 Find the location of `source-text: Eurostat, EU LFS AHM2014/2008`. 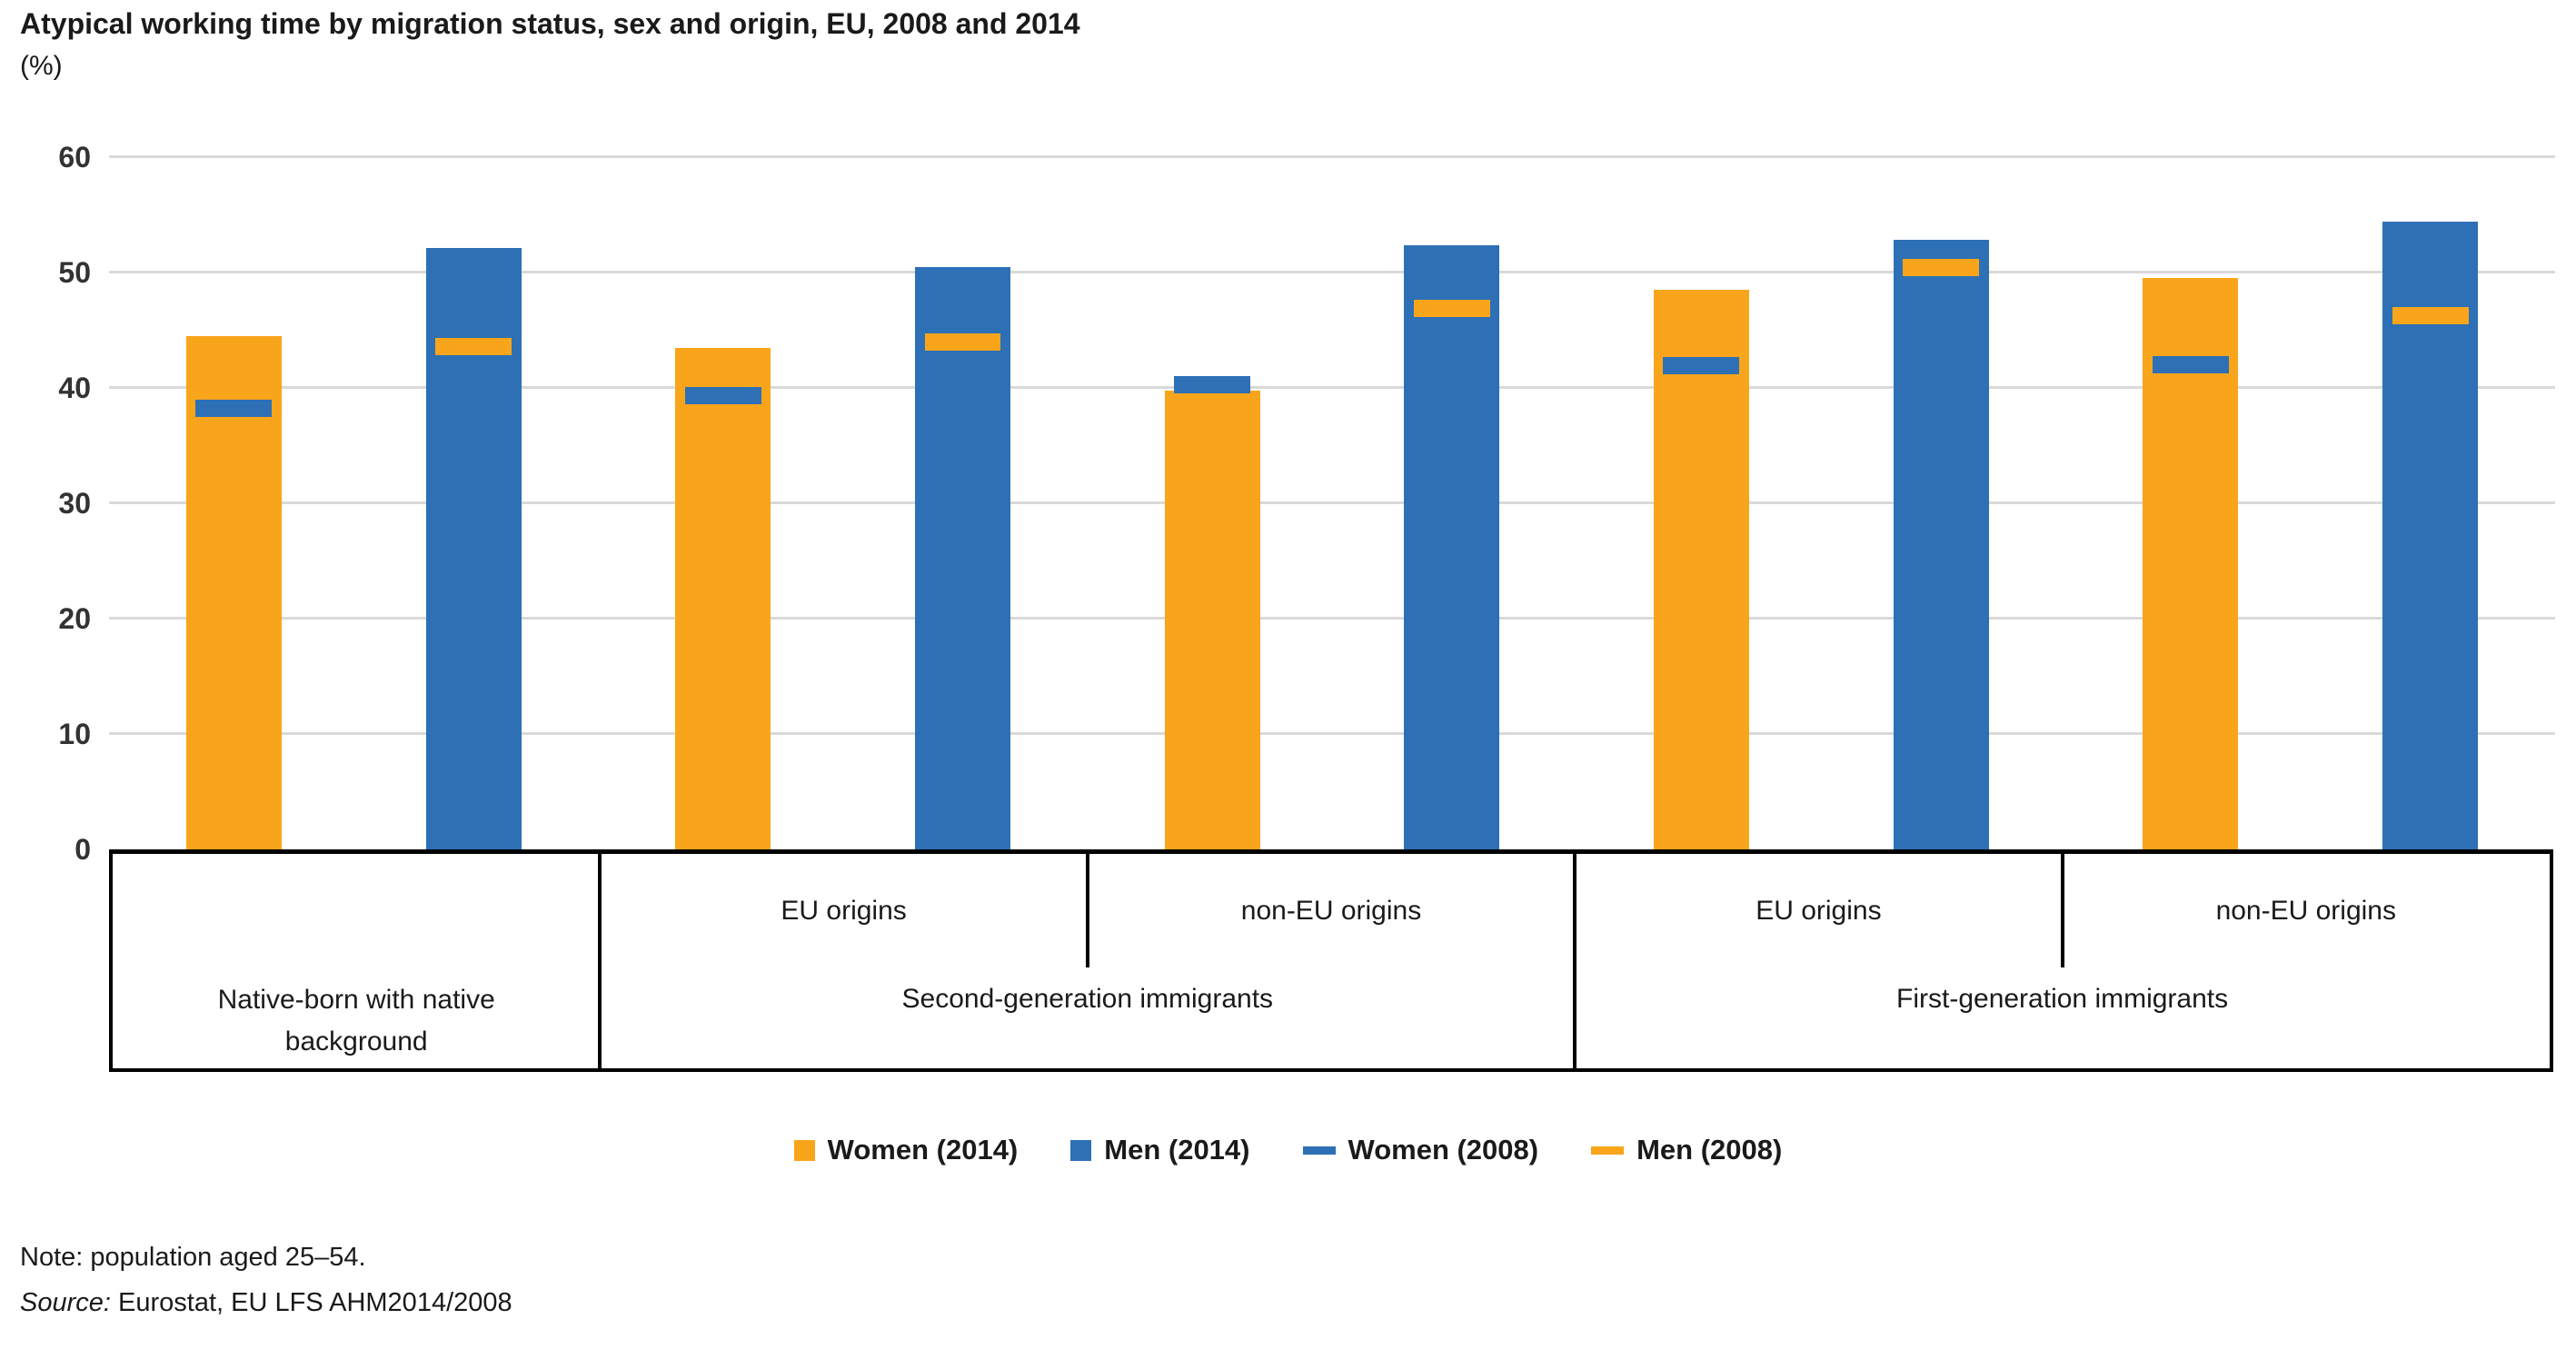

source-text: Eurostat, EU LFS AHM2014/2008 is located at coordinates (315, 1302).